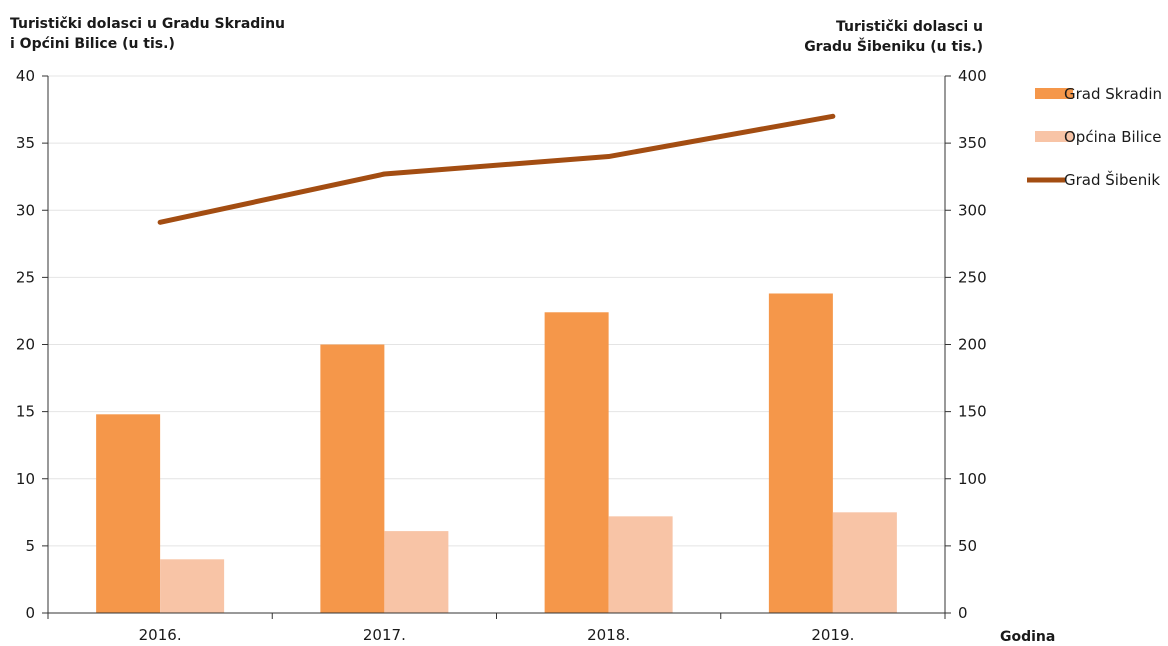  I want to click on left-axis-ticks: 0 5 10 15 20 25 30 35 40, so click(25, 344).